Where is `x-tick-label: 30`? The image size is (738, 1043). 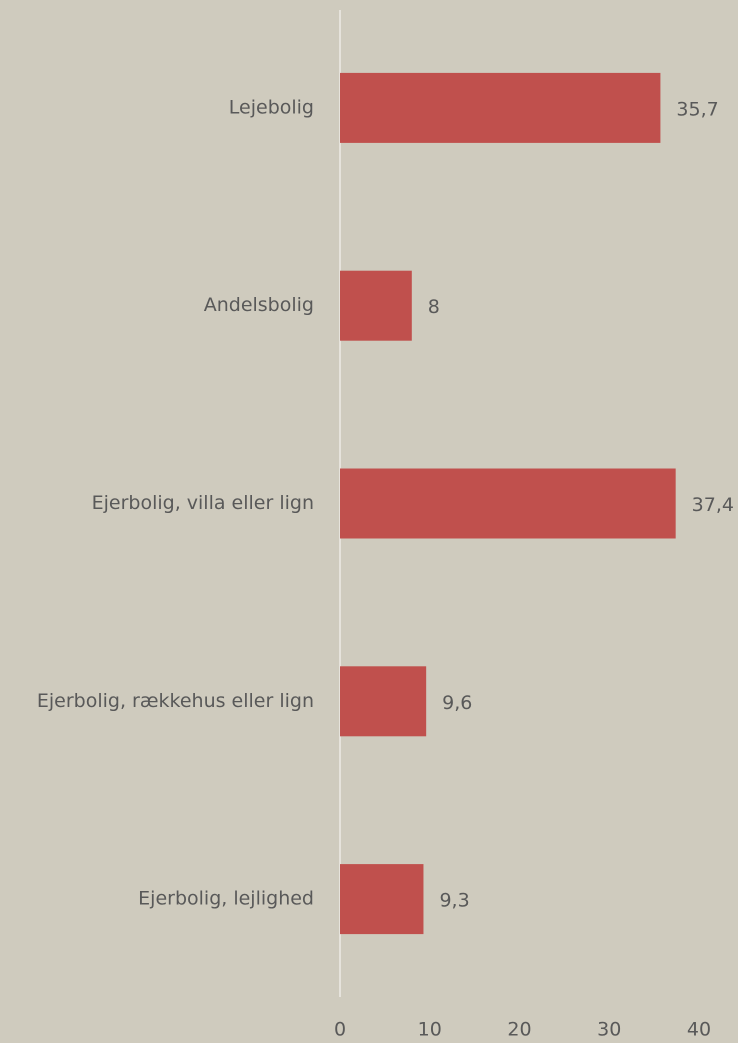 x-tick-label: 30 is located at coordinates (609, 1030).